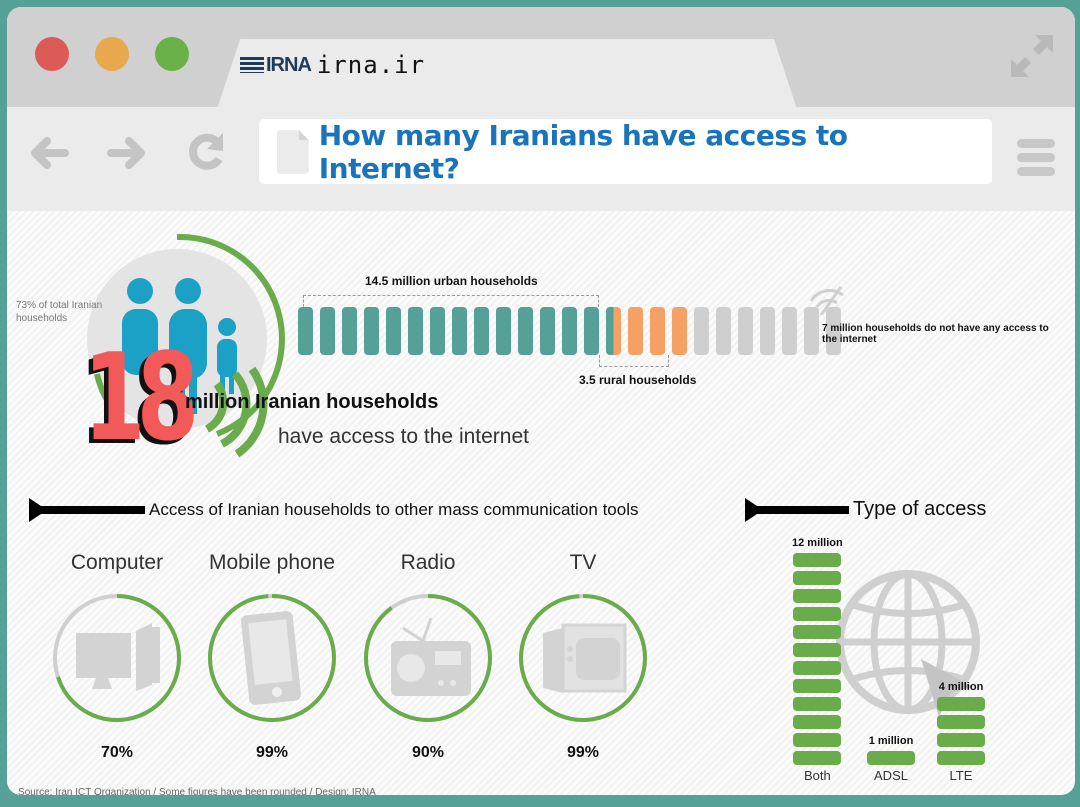  What do you see at coordinates (817, 775) in the screenshot?
I see `stack-category: Both` at bounding box center [817, 775].